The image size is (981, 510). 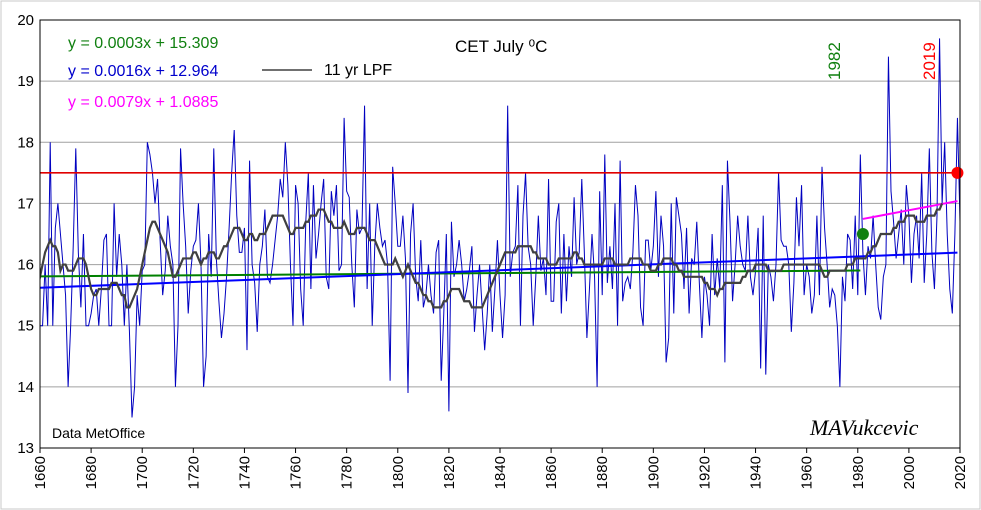 I want to click on x-tick-label: 1900, so click(x=653, y=472).